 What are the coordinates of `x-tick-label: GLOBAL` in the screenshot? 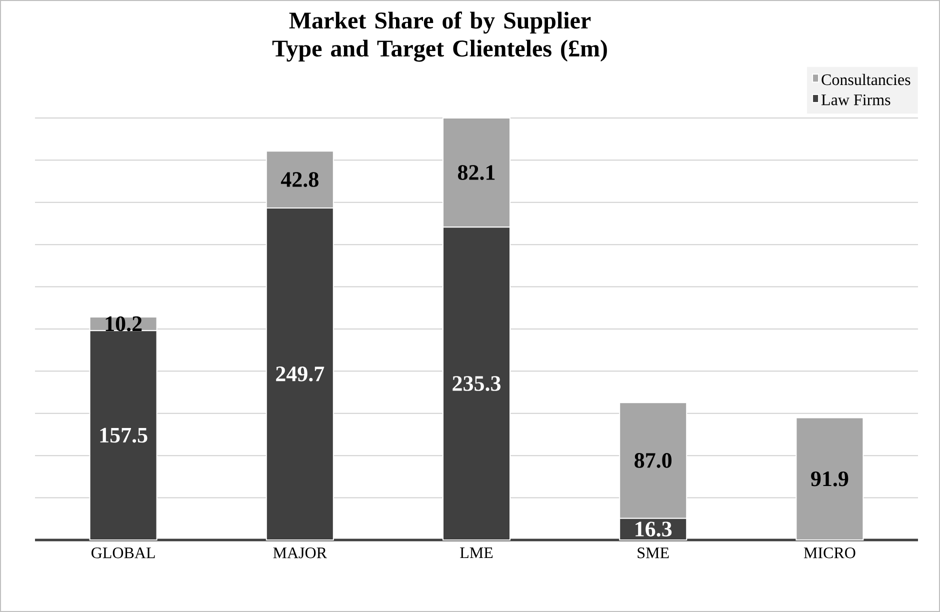 It's located at (123, 553).